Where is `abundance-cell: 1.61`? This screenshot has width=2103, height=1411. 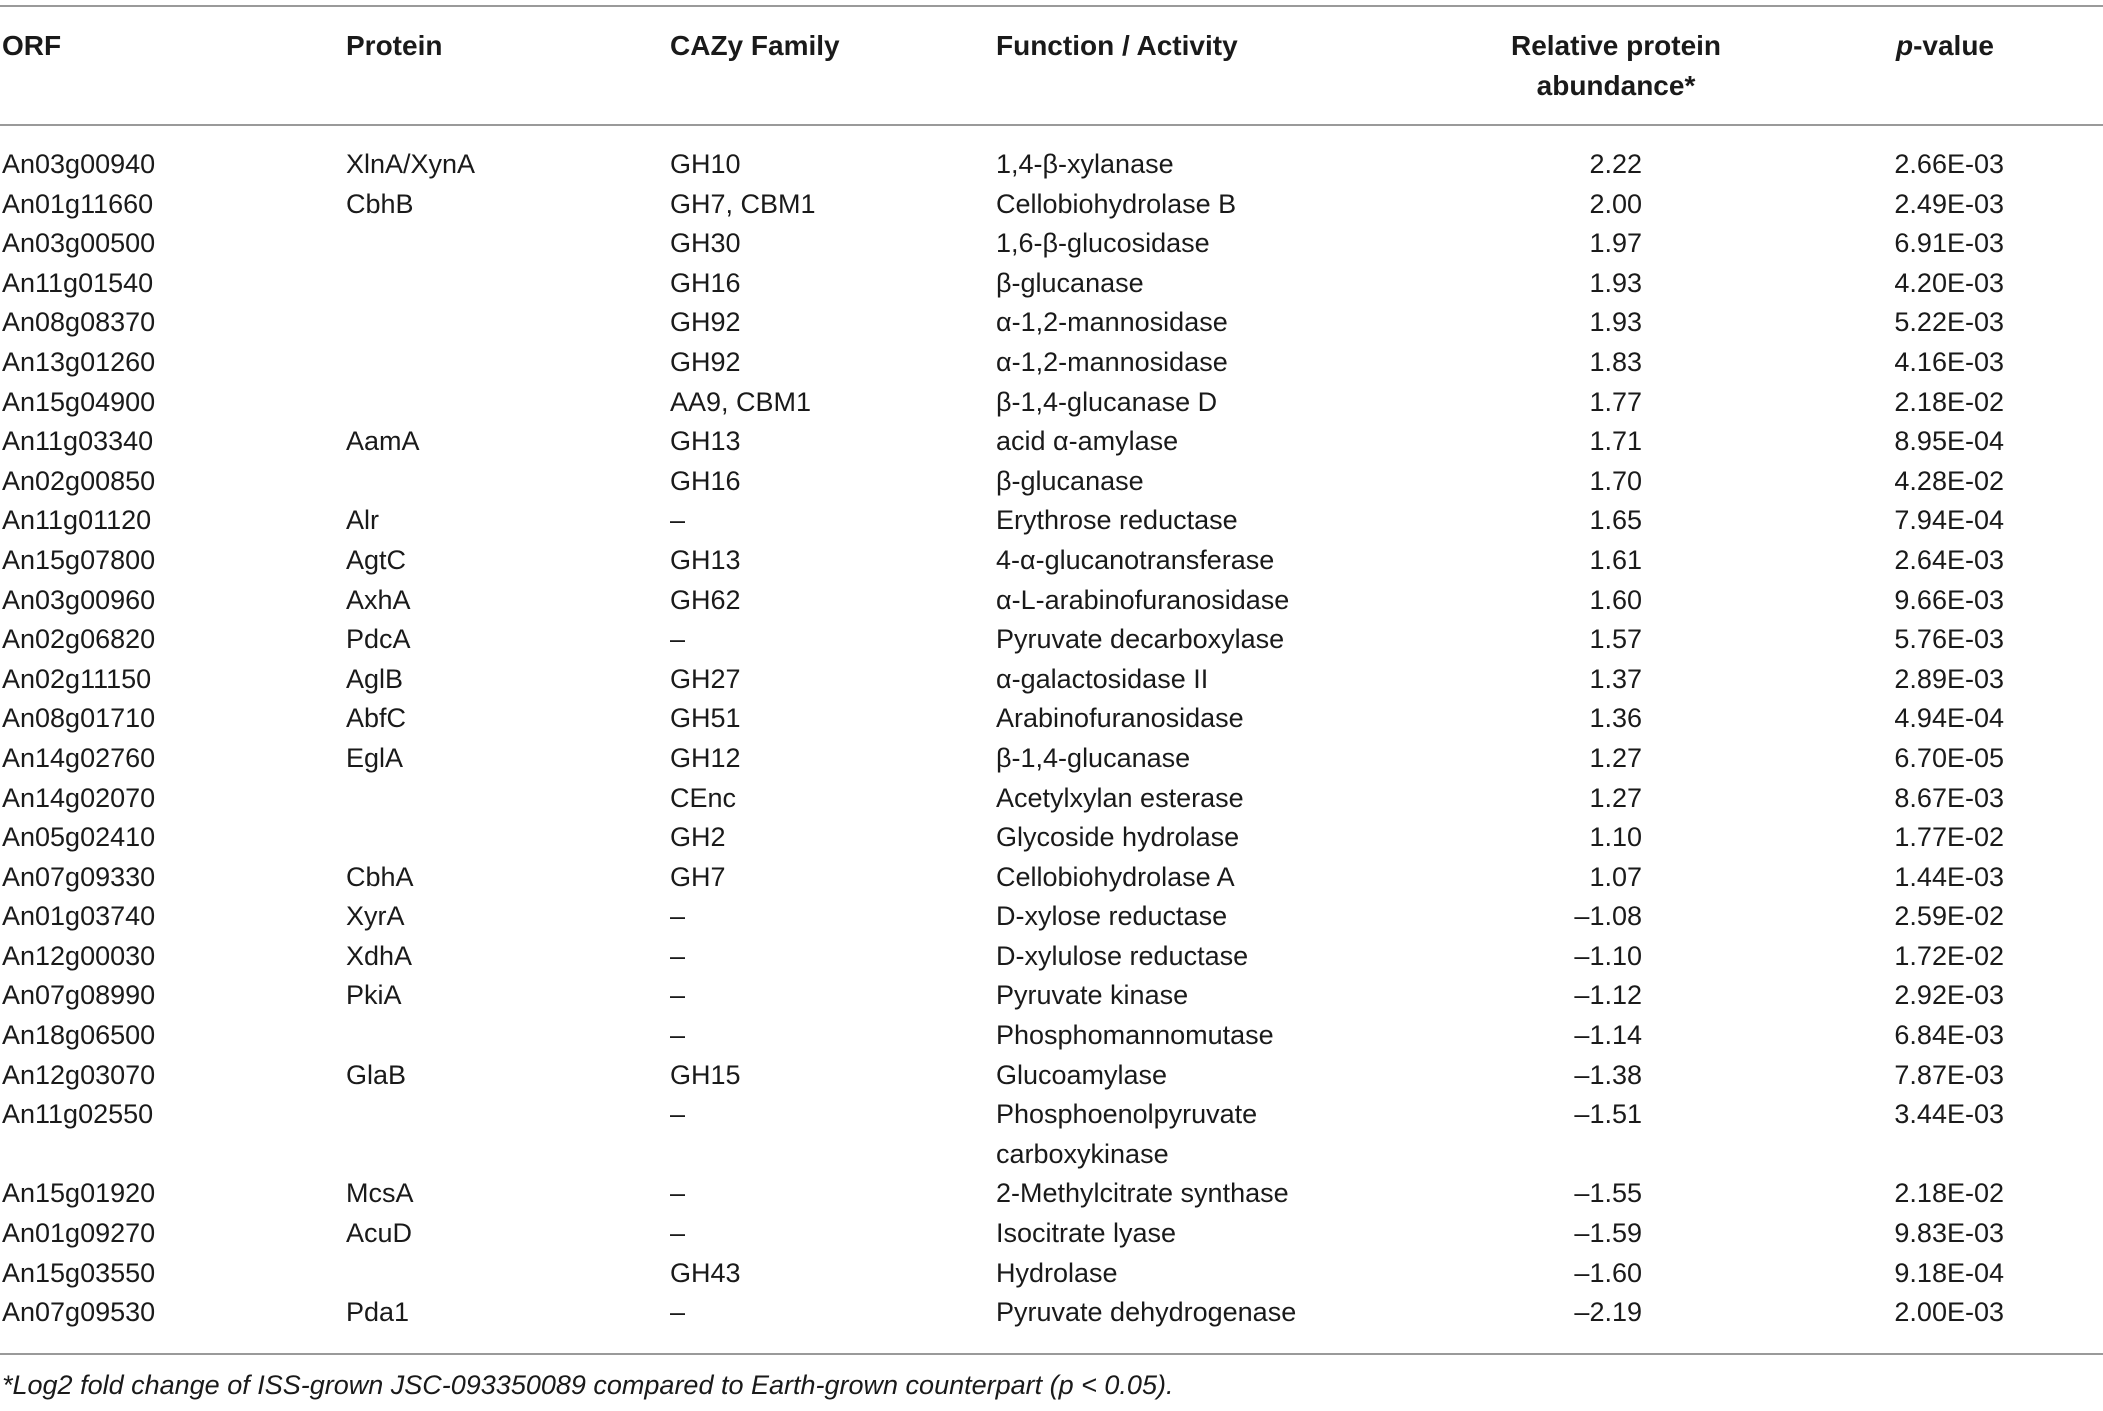 abundance-cell: 1.61 is located at coordinates (1615, 559).